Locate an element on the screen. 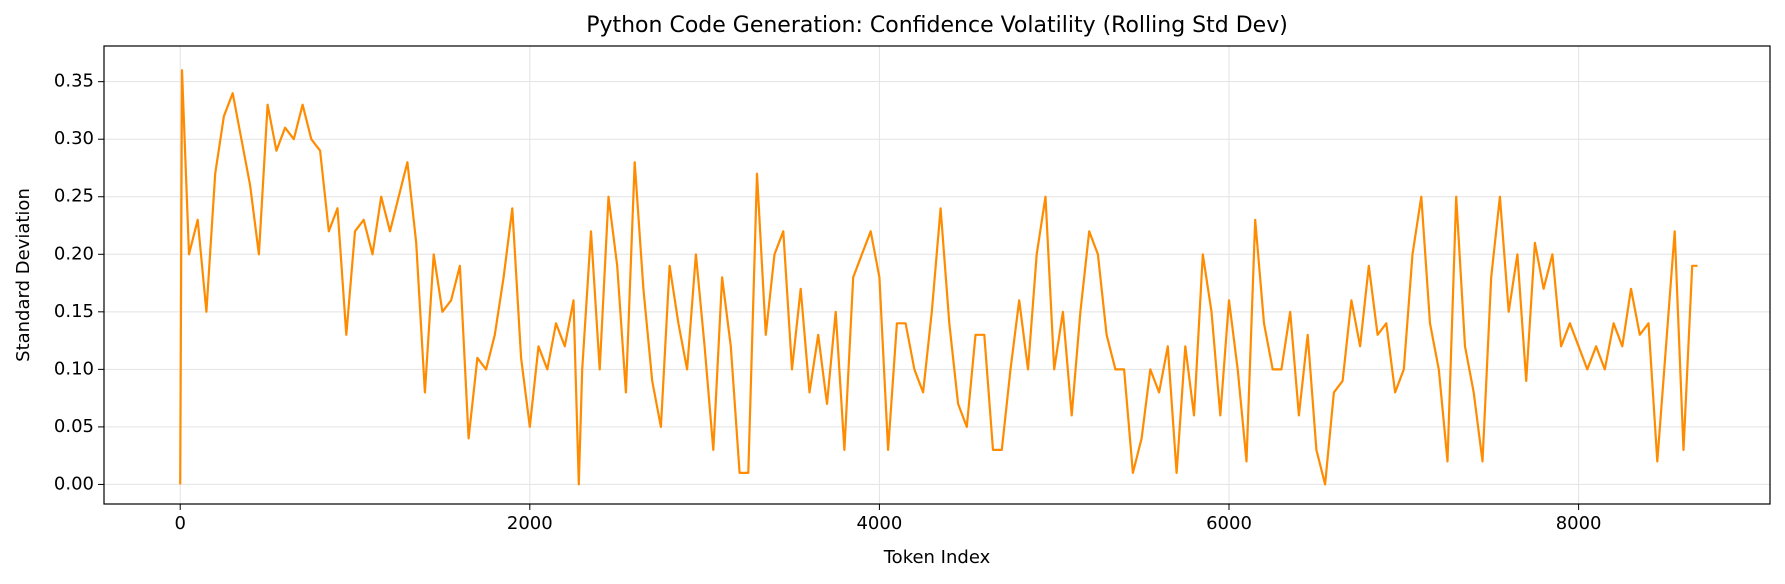 Image resolution: width=1785 pixels, height=584 pixels. y-tick-label: 0.00 is located at coordinates (74, 483).